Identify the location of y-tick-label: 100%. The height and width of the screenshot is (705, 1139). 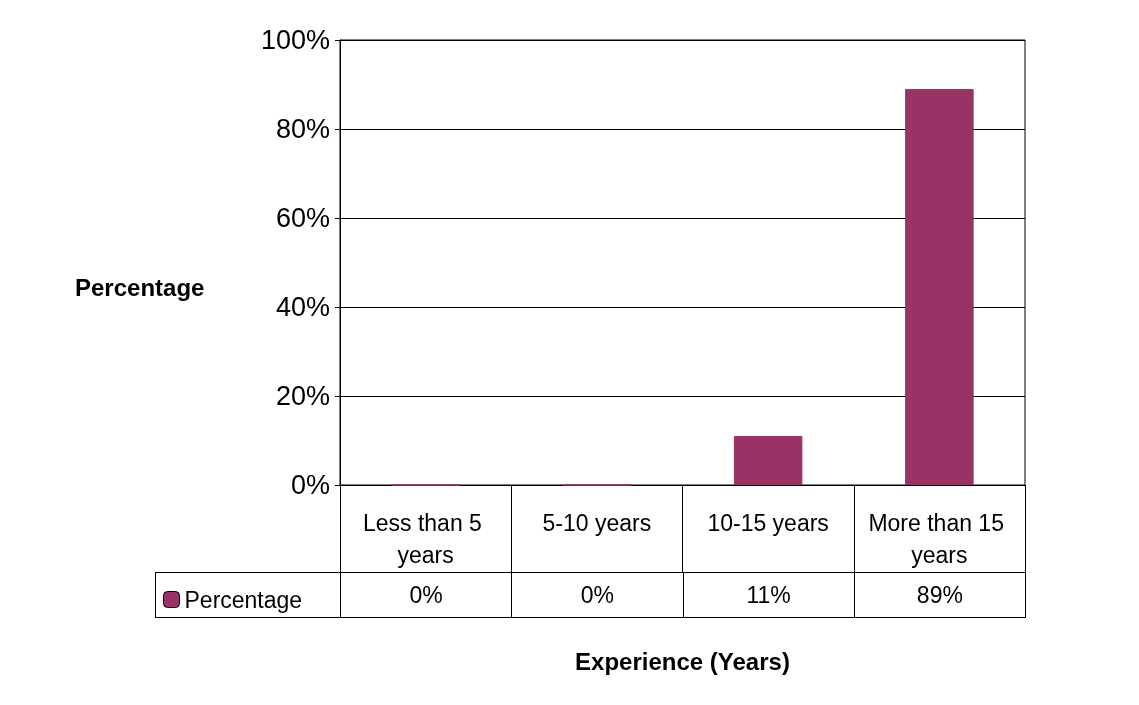
(295, 40).